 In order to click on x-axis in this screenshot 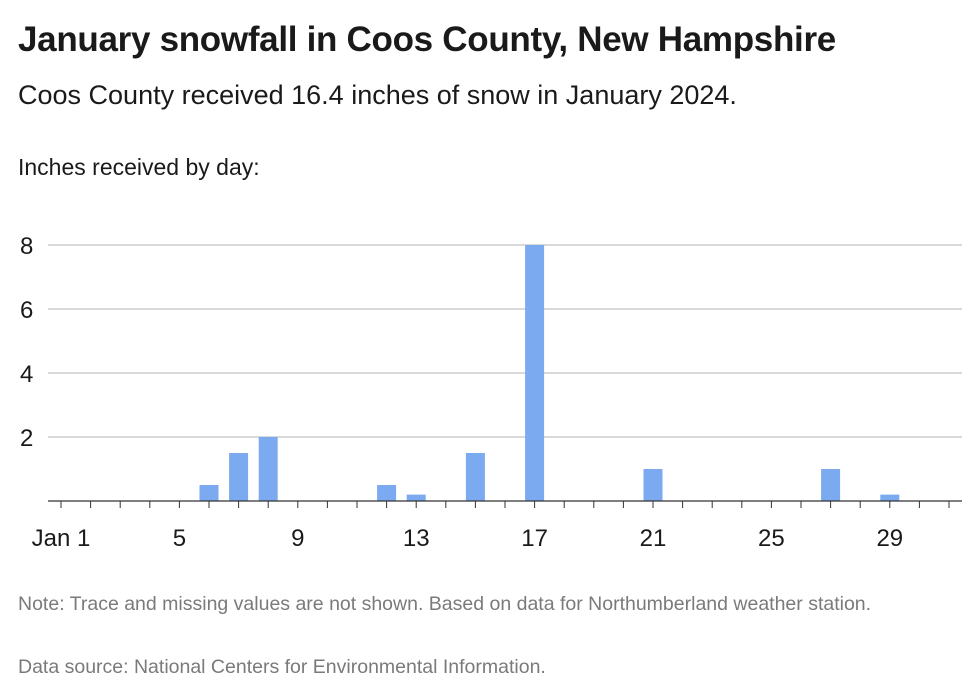, I will do `click(505, 504)`.